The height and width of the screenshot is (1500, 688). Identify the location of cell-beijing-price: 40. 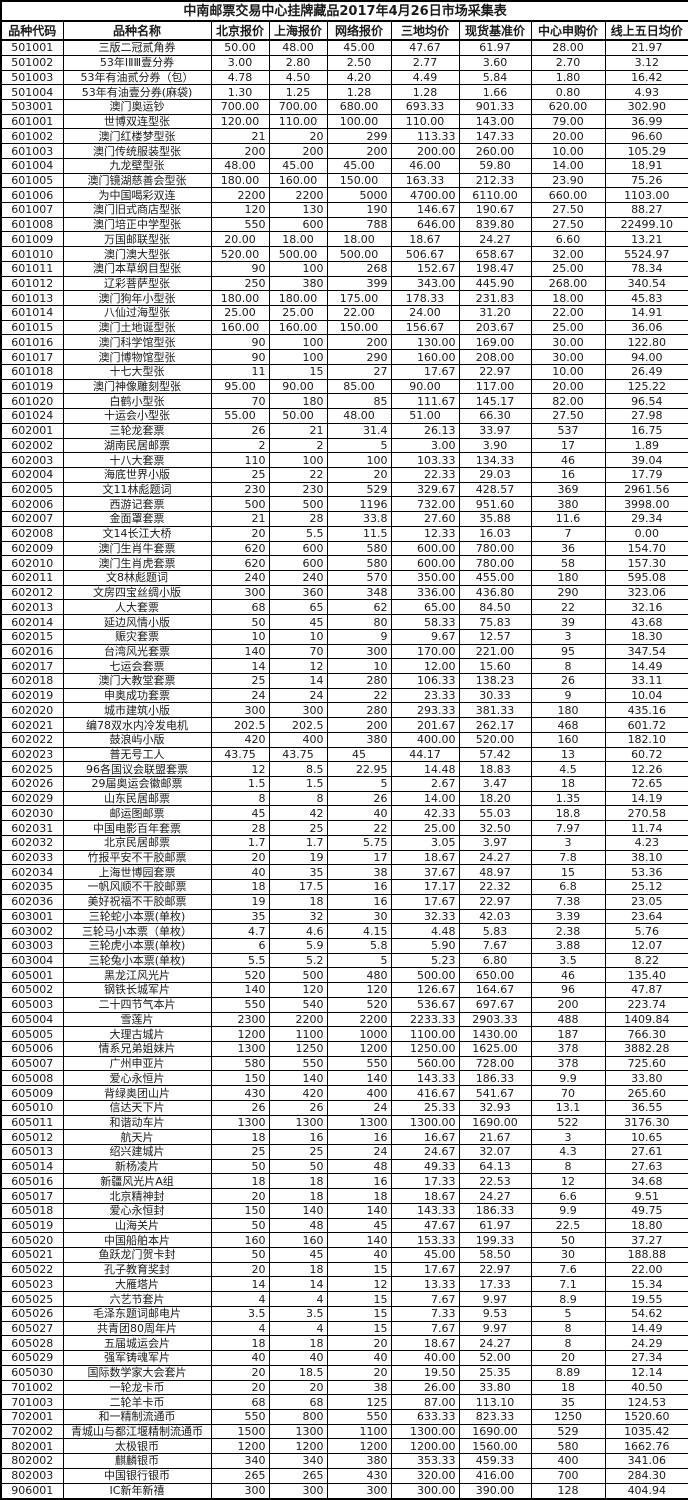
(240, 1358).